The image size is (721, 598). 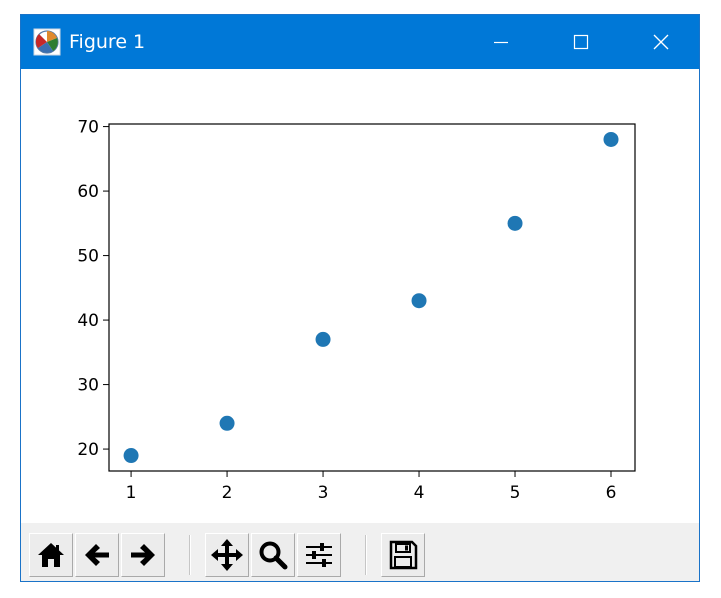 I want to click on close-icon, so click(x=661, y=42).